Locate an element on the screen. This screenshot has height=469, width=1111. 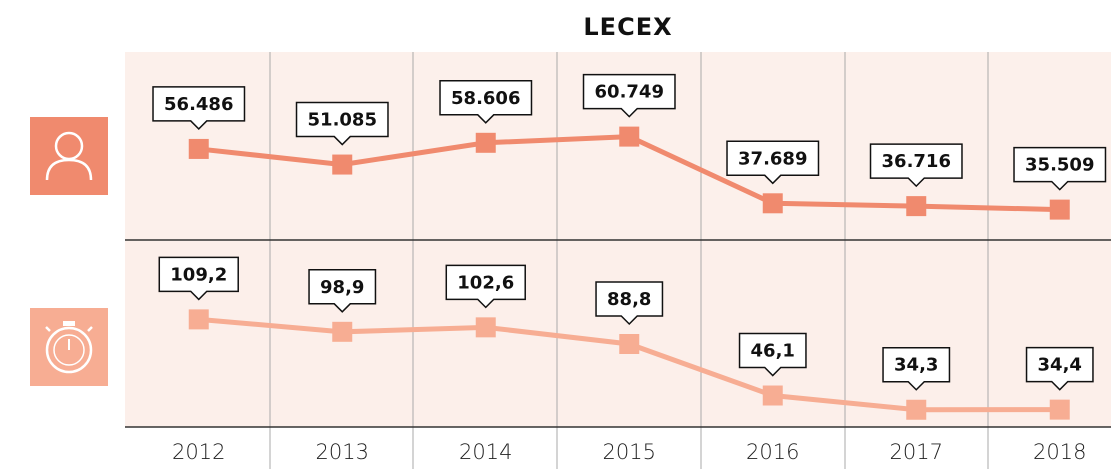
stopwatch-icon is located at coordinates (69, 347).